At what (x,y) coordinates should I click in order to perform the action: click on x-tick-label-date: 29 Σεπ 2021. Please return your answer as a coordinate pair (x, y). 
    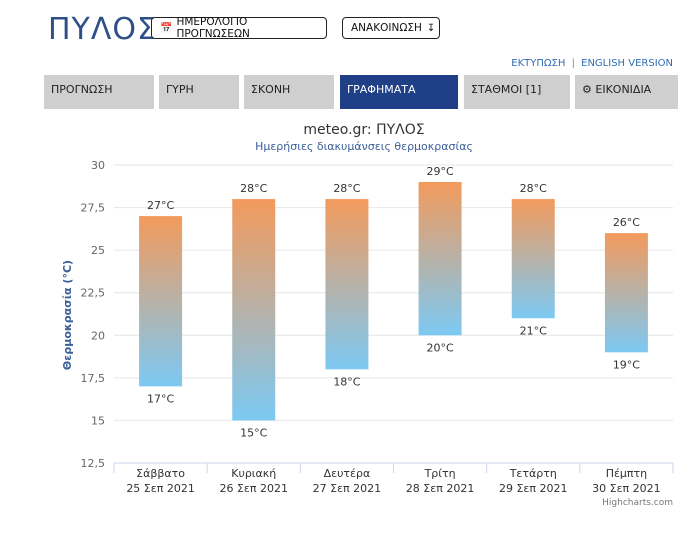
    Looking at the image, I should click on (533, 488).